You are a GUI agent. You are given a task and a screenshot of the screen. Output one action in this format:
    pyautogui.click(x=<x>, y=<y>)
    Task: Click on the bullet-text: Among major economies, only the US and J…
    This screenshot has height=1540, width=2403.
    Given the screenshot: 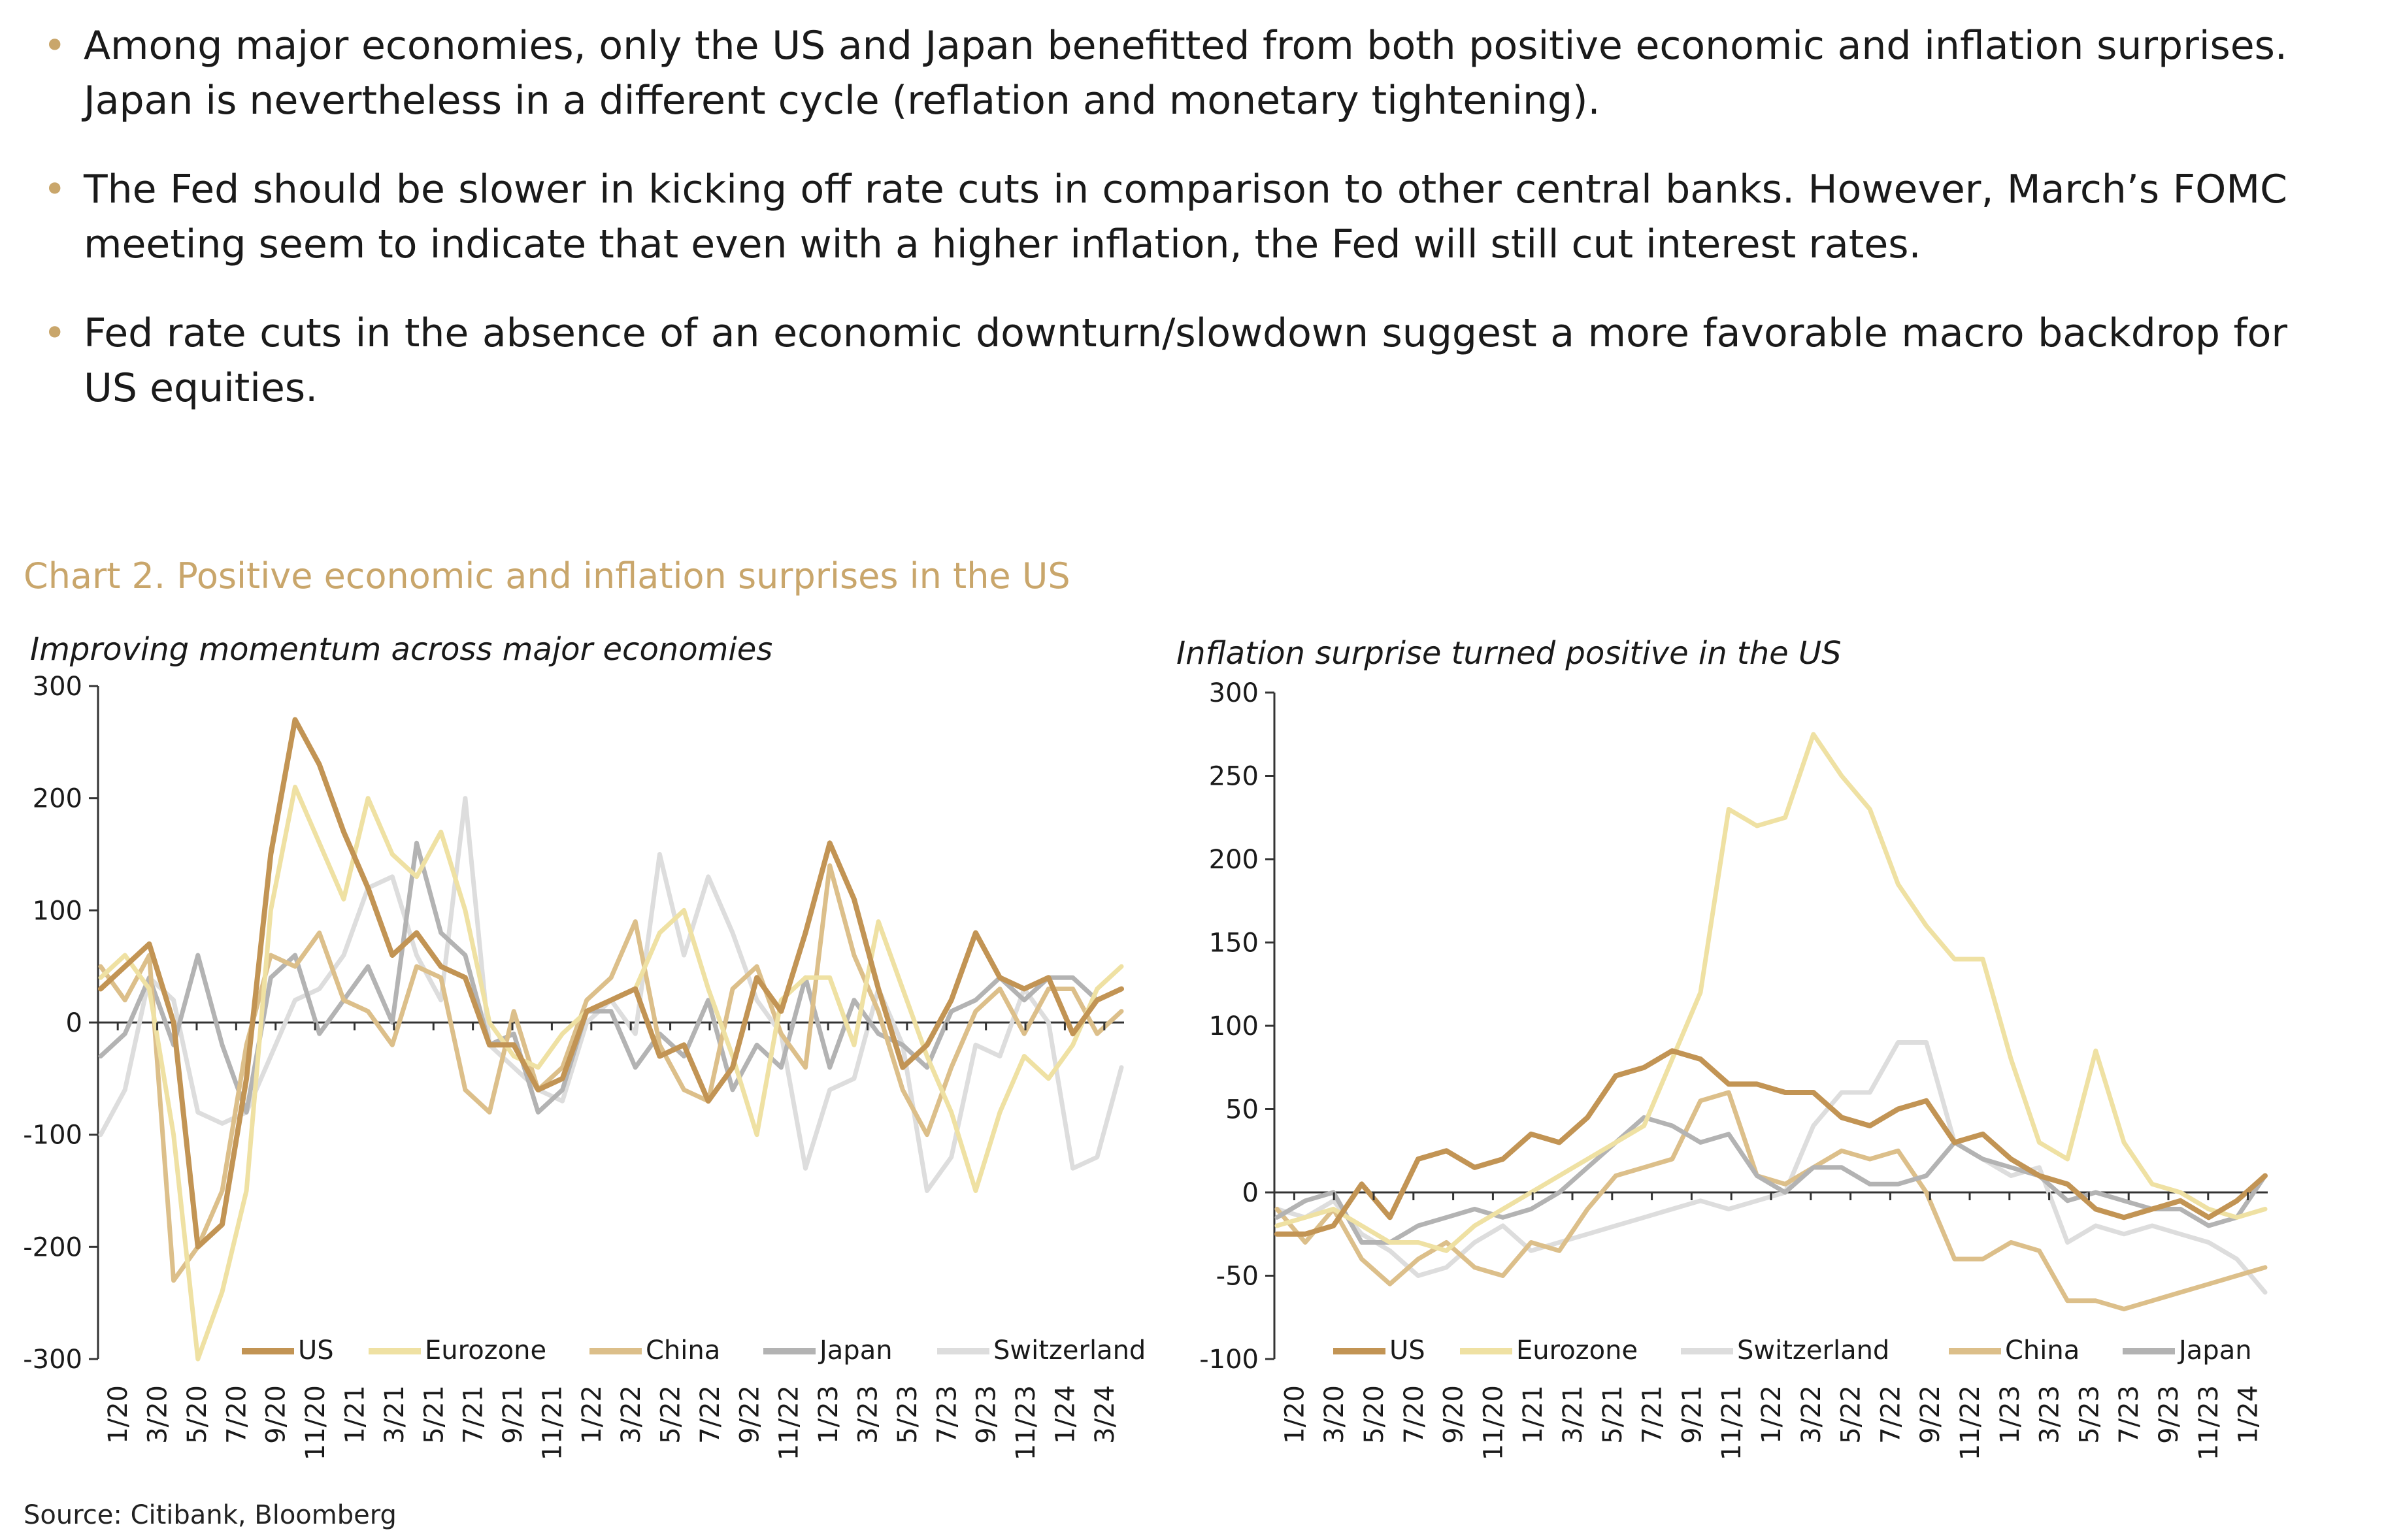 What is the action you would take?
    pyautogui.click(x=1185, y=73)
    